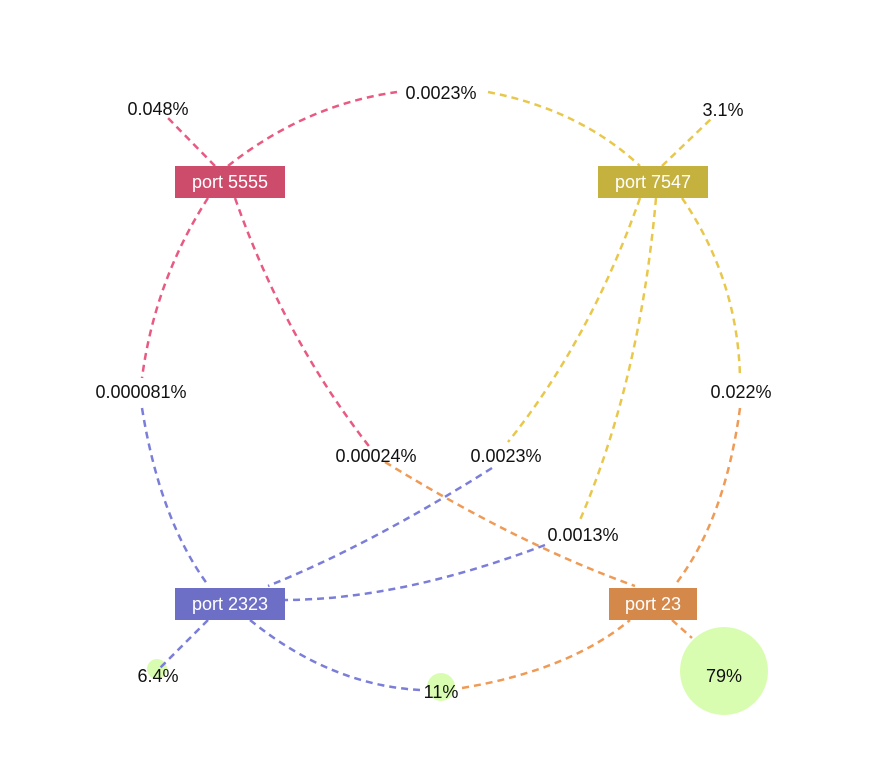 The width and height of the screenshot is (874, 776). What do you see at coordinates (546, 654) in the screenshot?
I see `edge-2323-23-b` at bounding box center [546, 654].